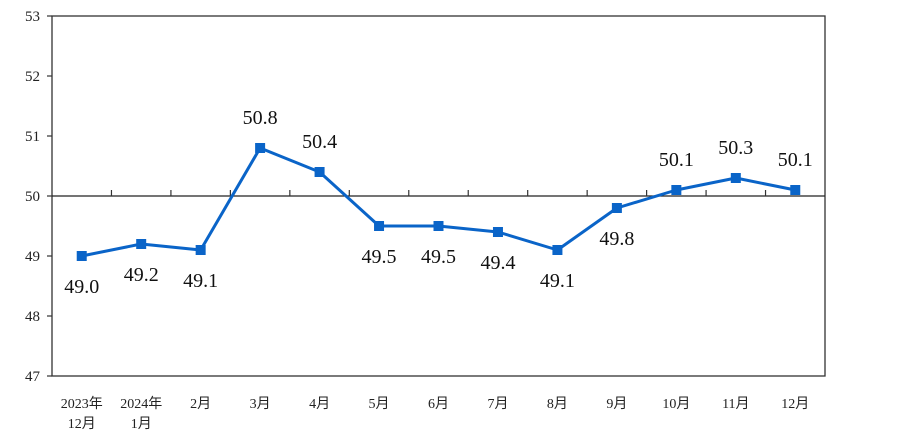 This screenshot has width=906, height=440. I want to click on data-label: 50.8, so click(260, 118).